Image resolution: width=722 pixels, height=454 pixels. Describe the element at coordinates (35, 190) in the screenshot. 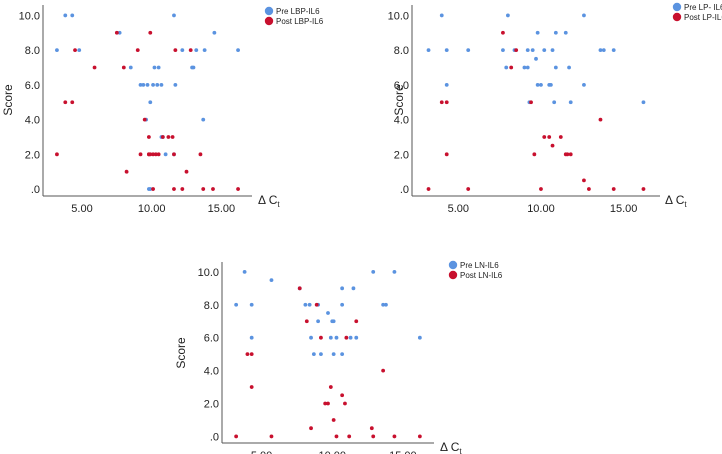

I see `y-tick-label: .0` at that location.